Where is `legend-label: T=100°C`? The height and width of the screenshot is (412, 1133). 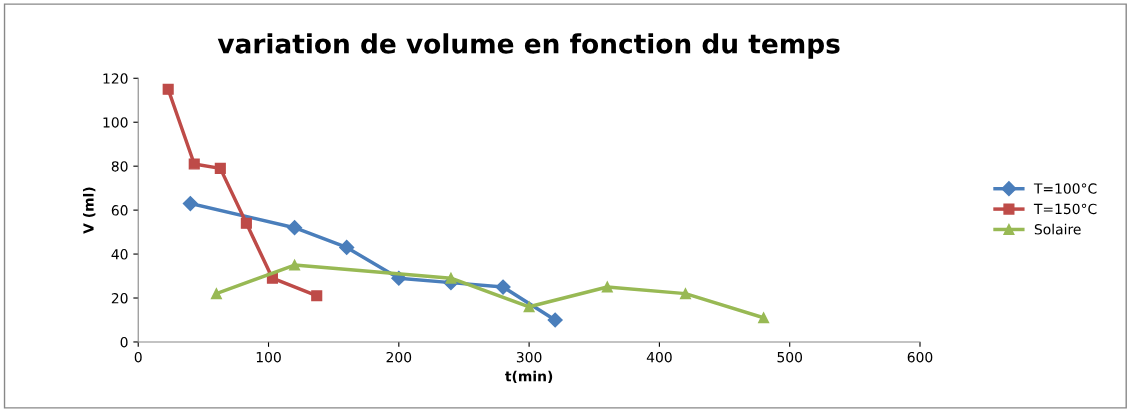
legend-label: T=100°C is located at coordinates (1065, 188).